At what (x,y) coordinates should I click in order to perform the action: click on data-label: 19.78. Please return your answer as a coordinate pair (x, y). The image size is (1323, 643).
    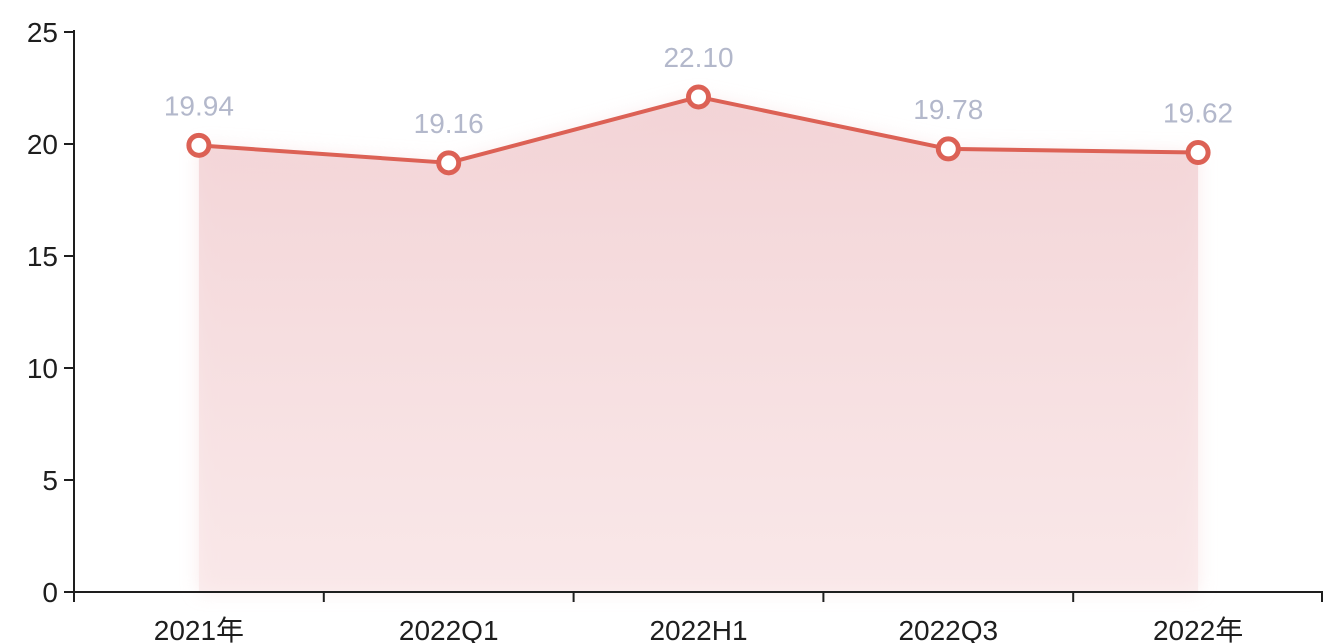
    Looking at the image, I should click on (948, 109).